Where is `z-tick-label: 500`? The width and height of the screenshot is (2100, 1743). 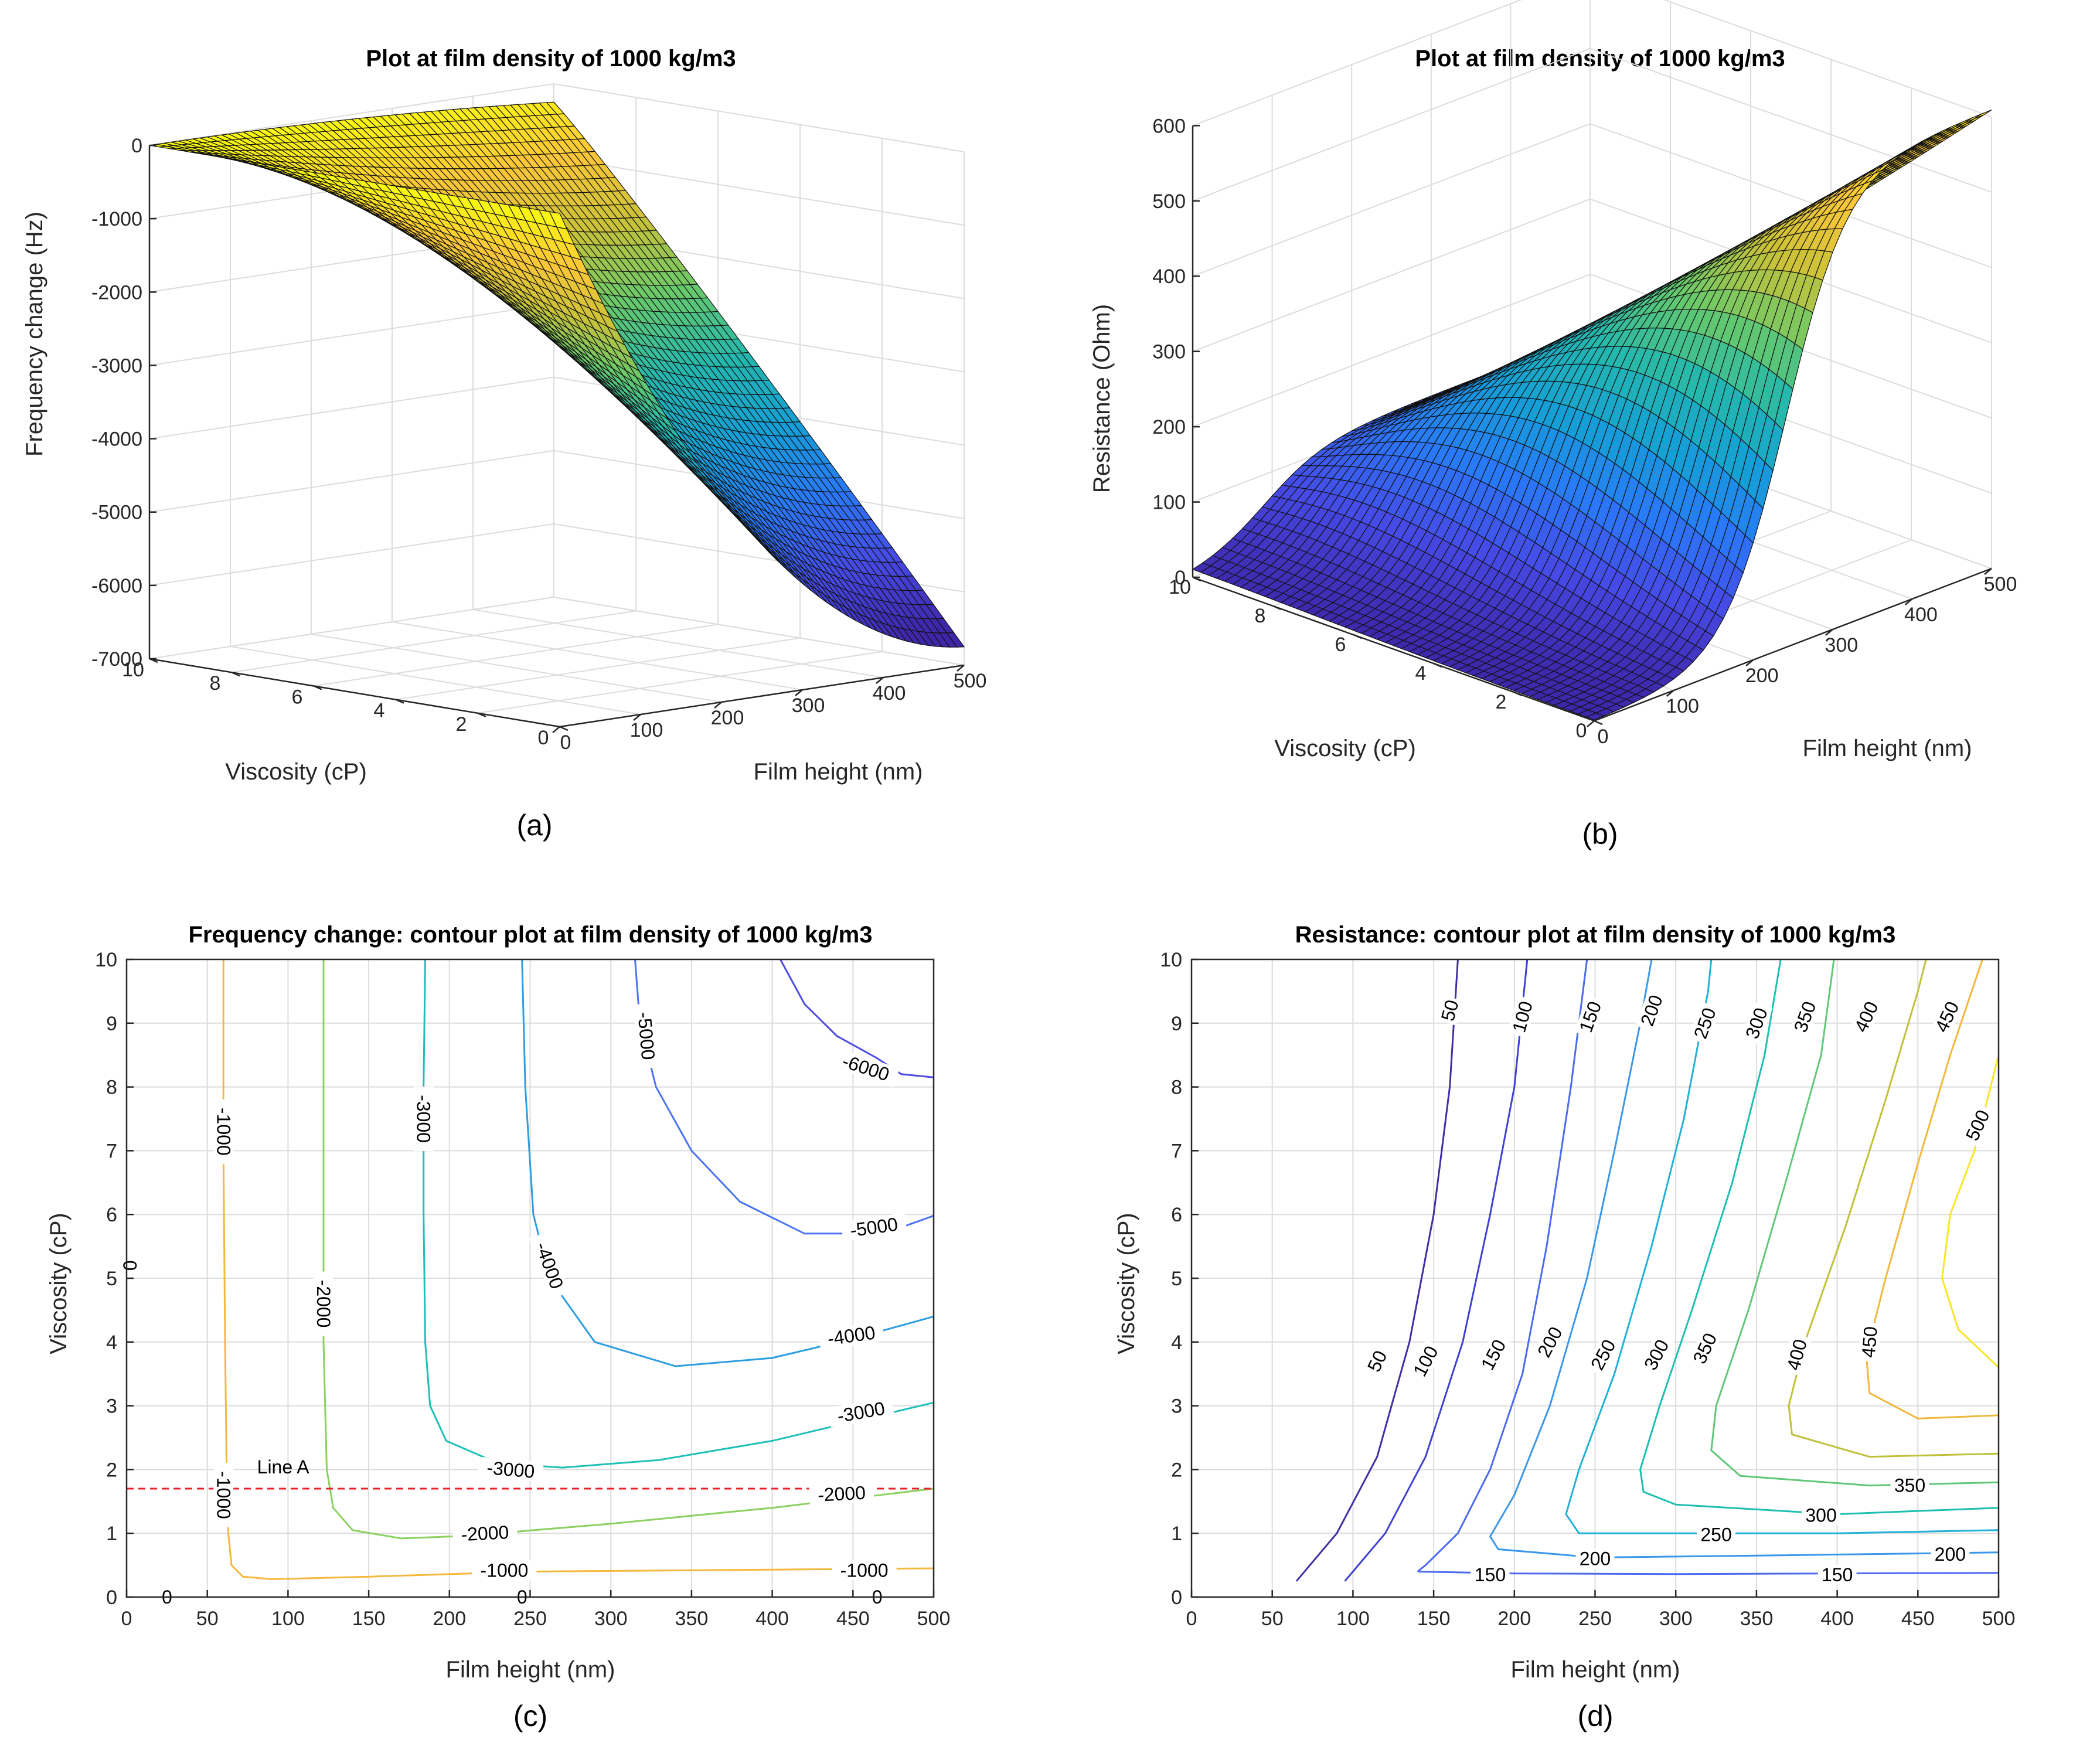
z-tick-label: 500 is located at coordinates (1169, 201).